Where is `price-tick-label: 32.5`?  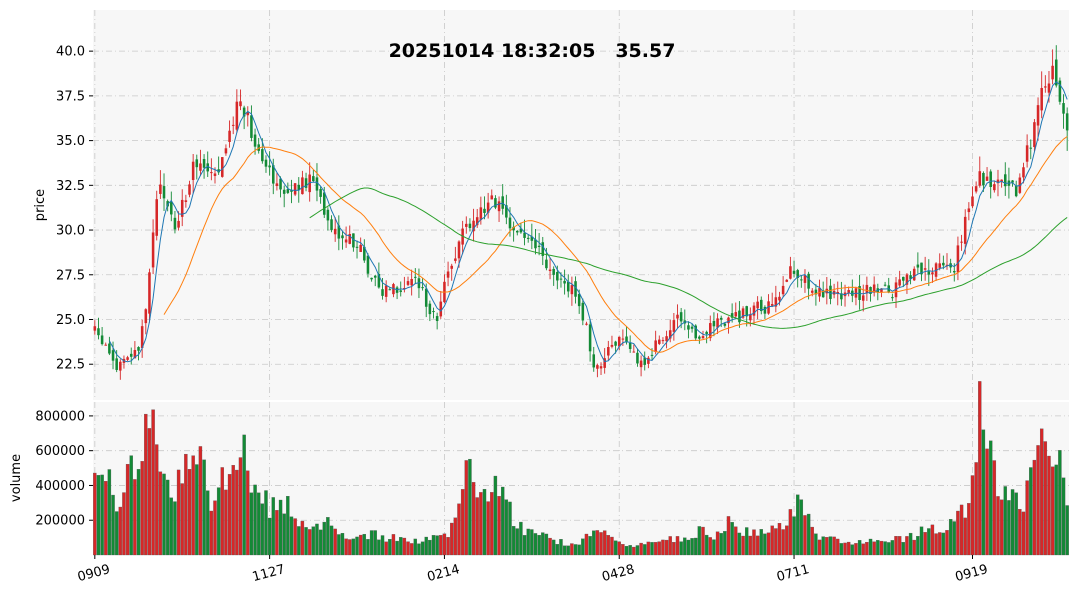 price-tick-label: 32.5 is located at coordinates (70, 186).